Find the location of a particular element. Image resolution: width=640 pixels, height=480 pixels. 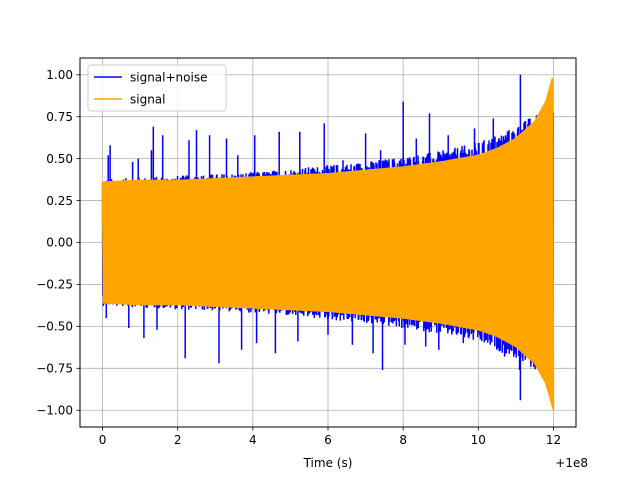

y-tick-label: 1.00 is located at coordinates (59, 75).